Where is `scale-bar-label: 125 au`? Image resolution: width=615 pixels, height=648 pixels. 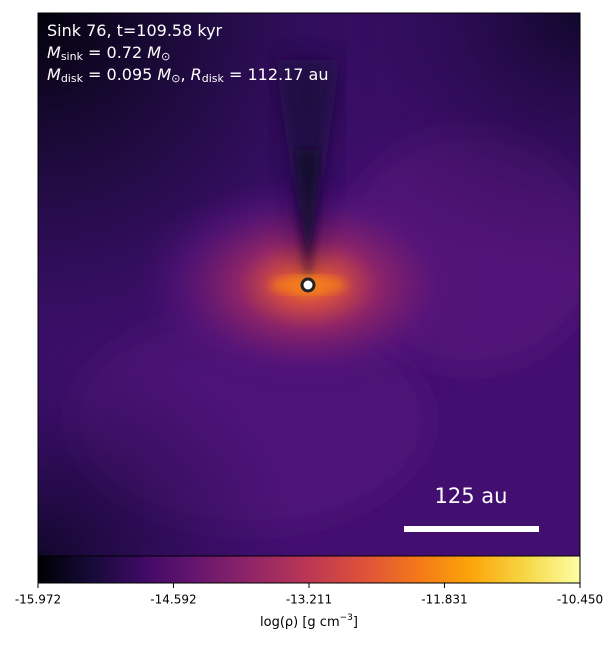 scale-bar-label: 125 au is located at coordinates (471, 496).